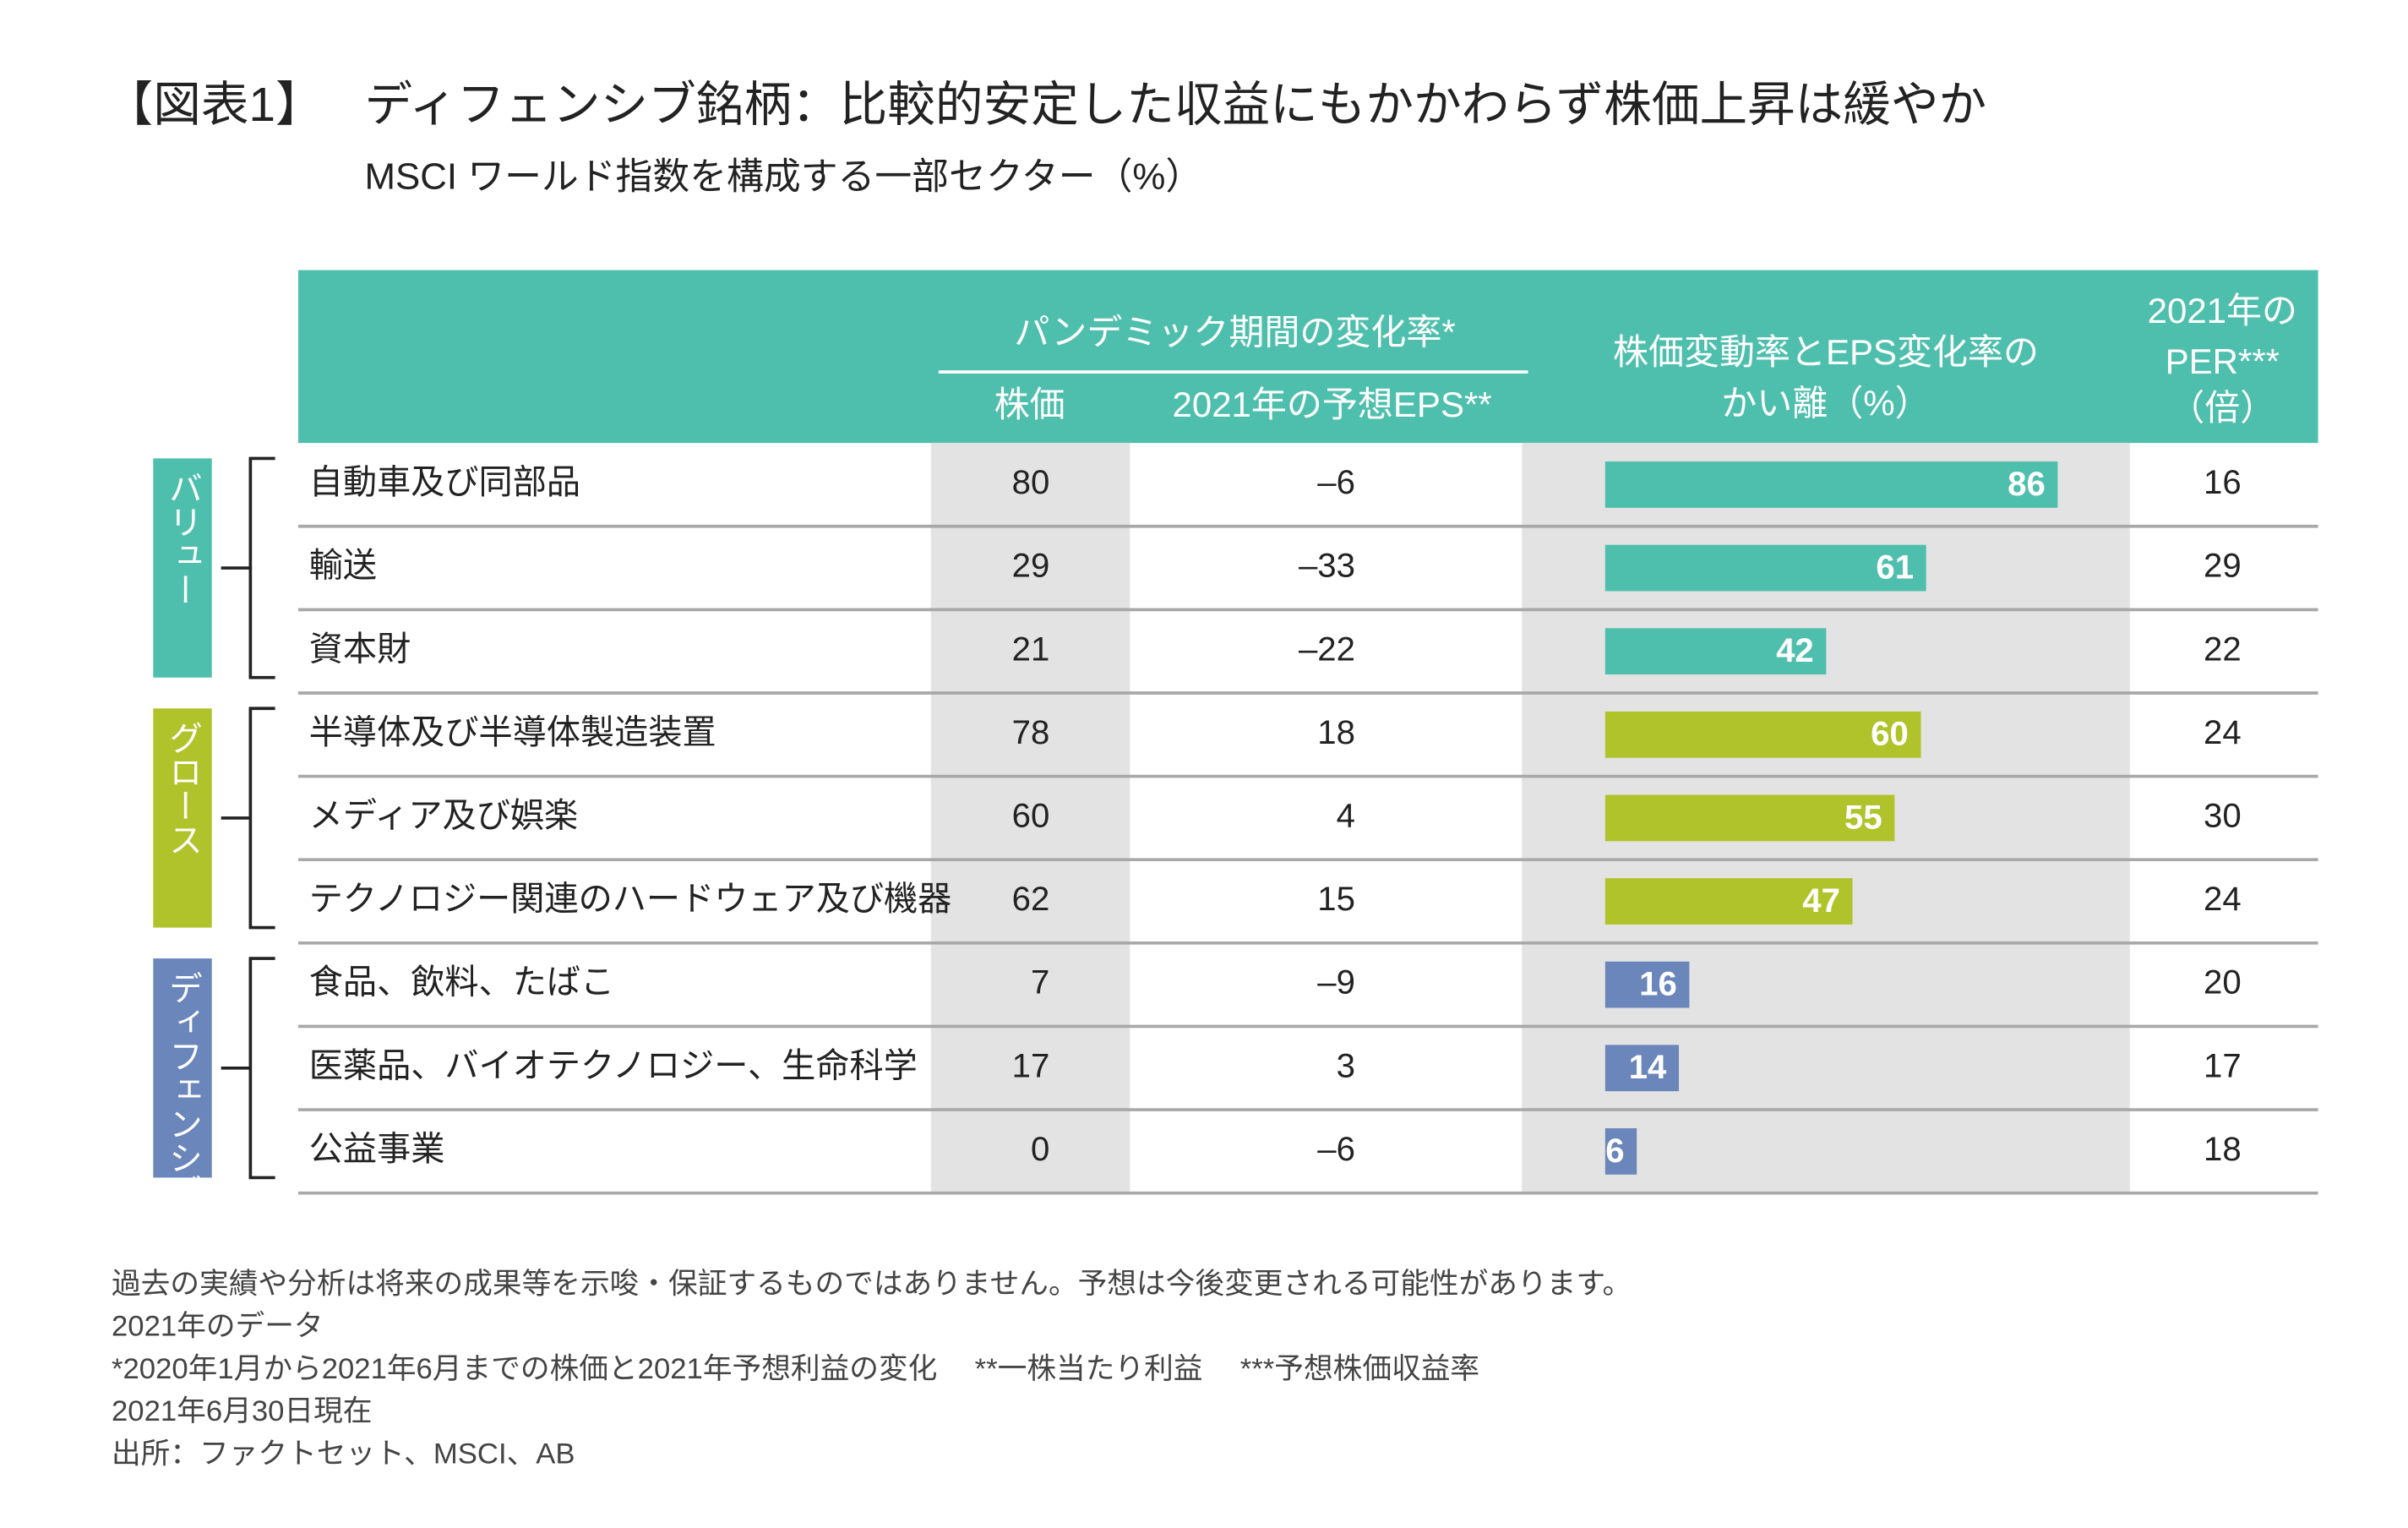 The height and width of the screenshot is (1528, 2408). I want to click on per-value: 18, so click(2223, 1149).